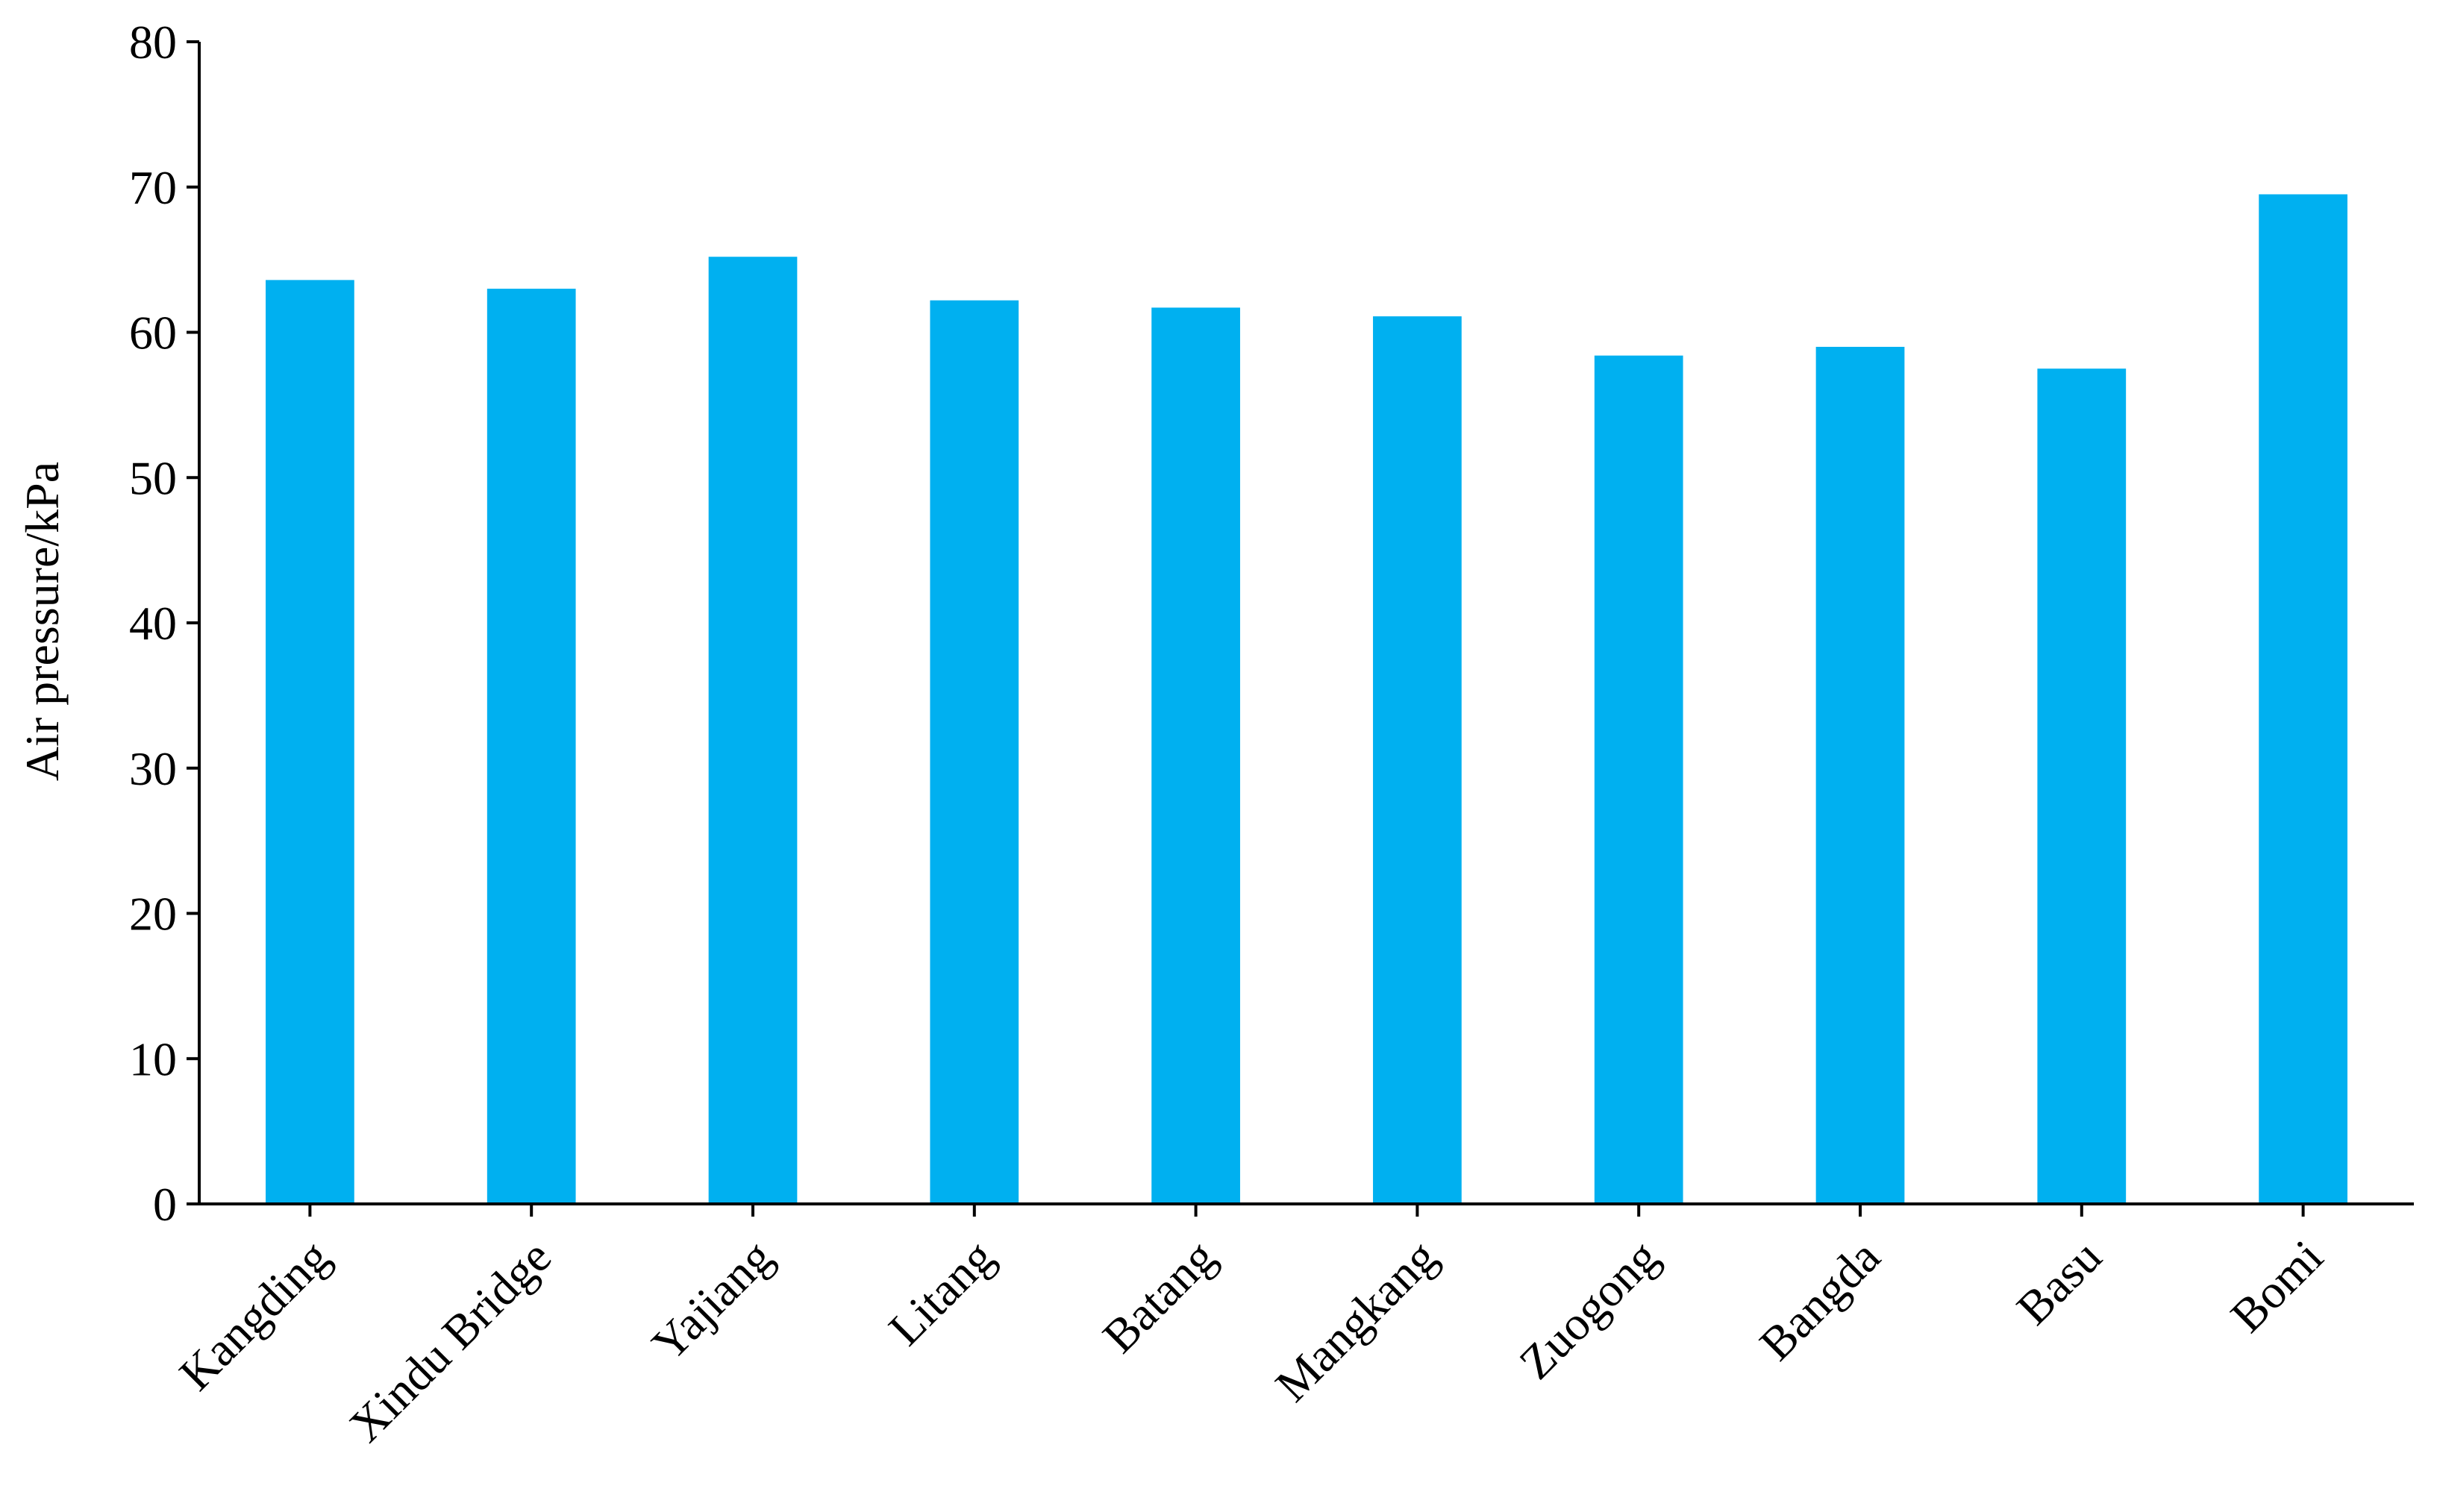 The width and height of the screenshot is (2437, 1512). Describe the element at coordinates (713, 1300) in the screenshot. I see `x-tick-label: Yajiang` at that location.